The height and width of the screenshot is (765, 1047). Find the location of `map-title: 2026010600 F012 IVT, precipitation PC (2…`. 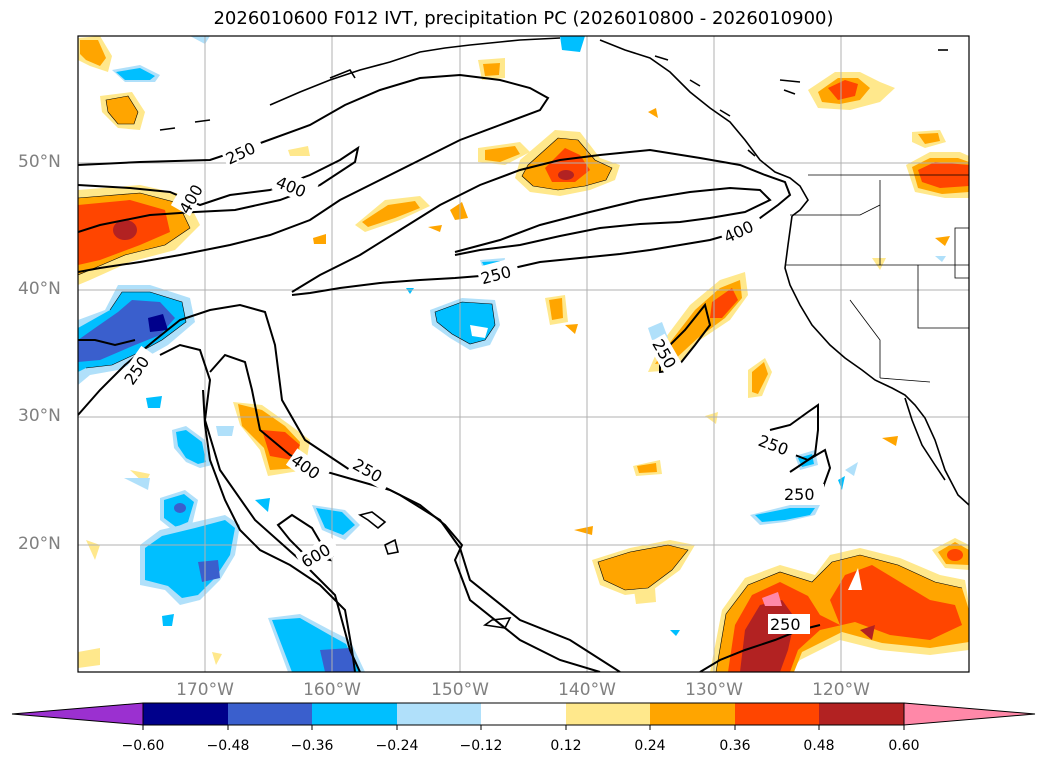

map-title: 2026010600 F012 IVT, precipitation PC (2… is located at coordinates (523, 18).